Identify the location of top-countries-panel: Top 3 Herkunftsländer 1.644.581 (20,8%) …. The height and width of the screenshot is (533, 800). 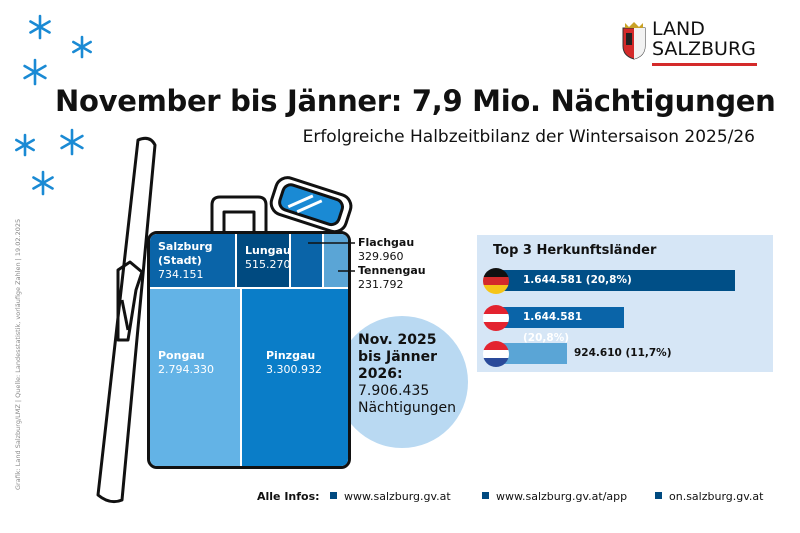
(625, 303).